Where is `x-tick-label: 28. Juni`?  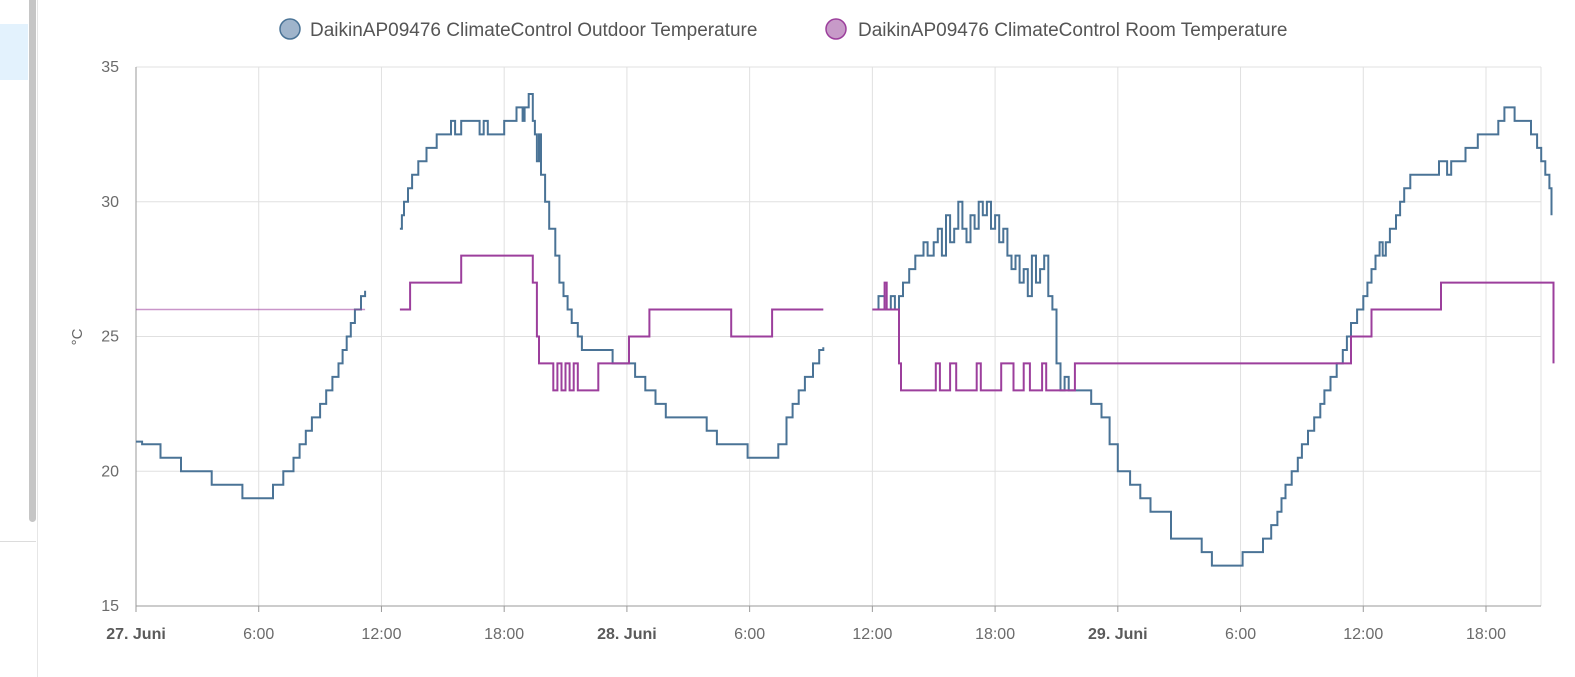
x-tick-label: 28. Juni is located at coordinates (627, 634).